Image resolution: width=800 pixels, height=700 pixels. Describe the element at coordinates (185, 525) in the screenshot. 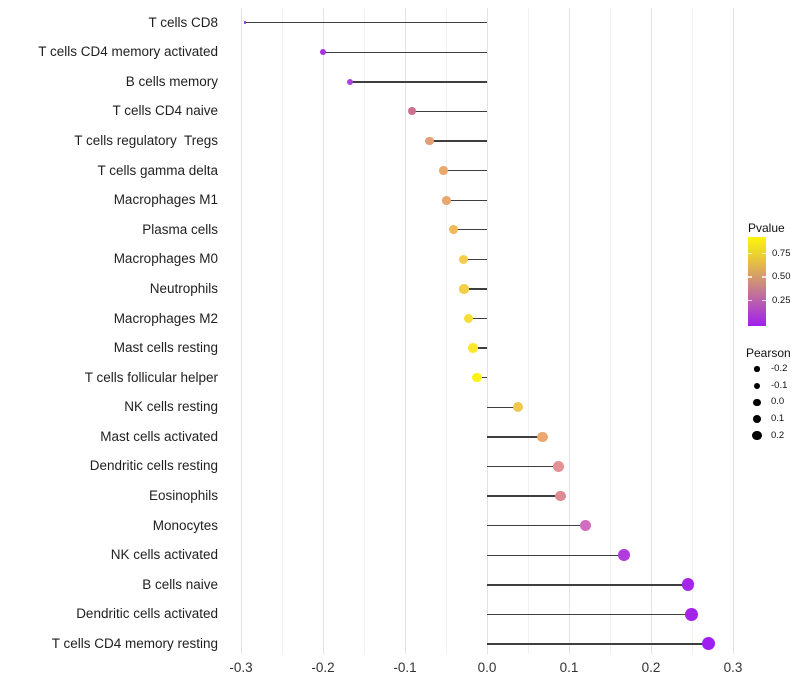

I see `y-axis-label: Monocytes` at that location.